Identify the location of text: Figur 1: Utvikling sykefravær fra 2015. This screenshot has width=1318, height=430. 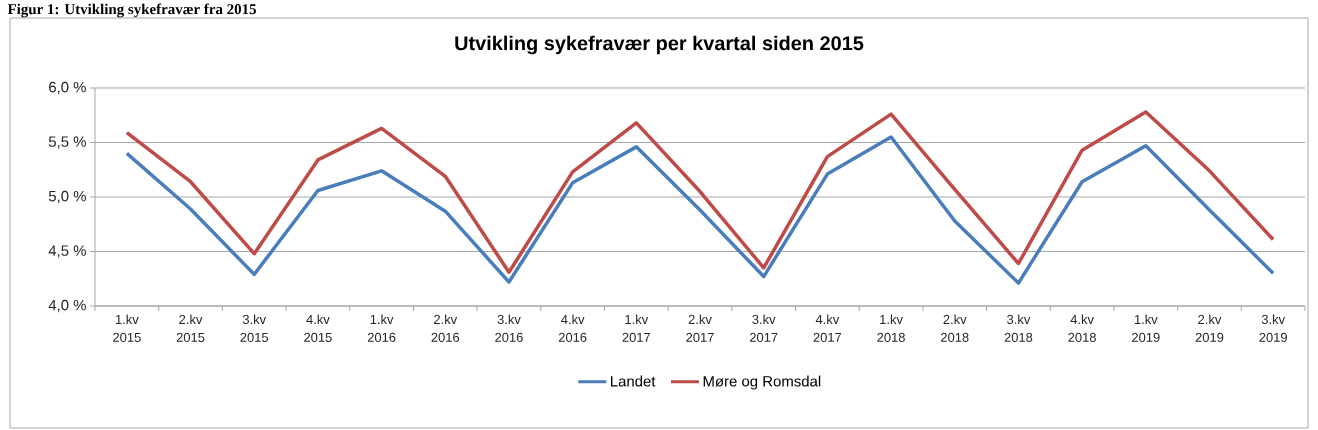
(132, 10).